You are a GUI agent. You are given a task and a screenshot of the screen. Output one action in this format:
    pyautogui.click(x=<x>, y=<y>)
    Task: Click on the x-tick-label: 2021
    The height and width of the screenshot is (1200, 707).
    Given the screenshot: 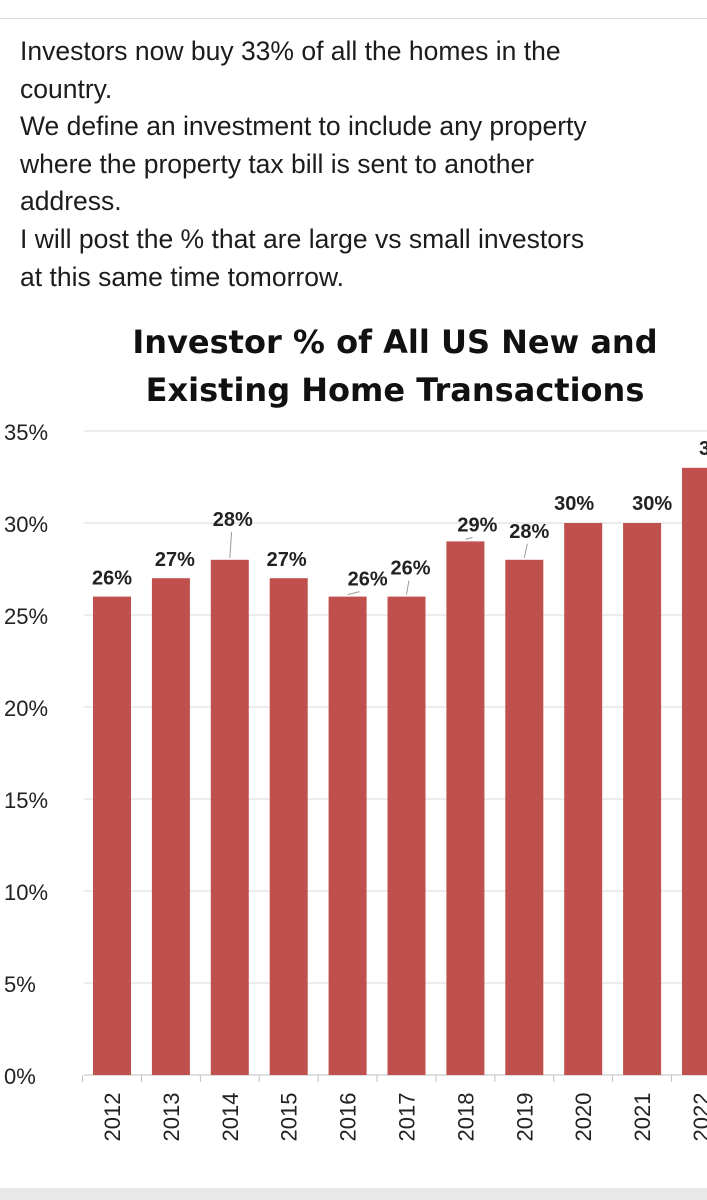 What is the action you would take?
    pyautogui.click(x=642, y=1117)
    